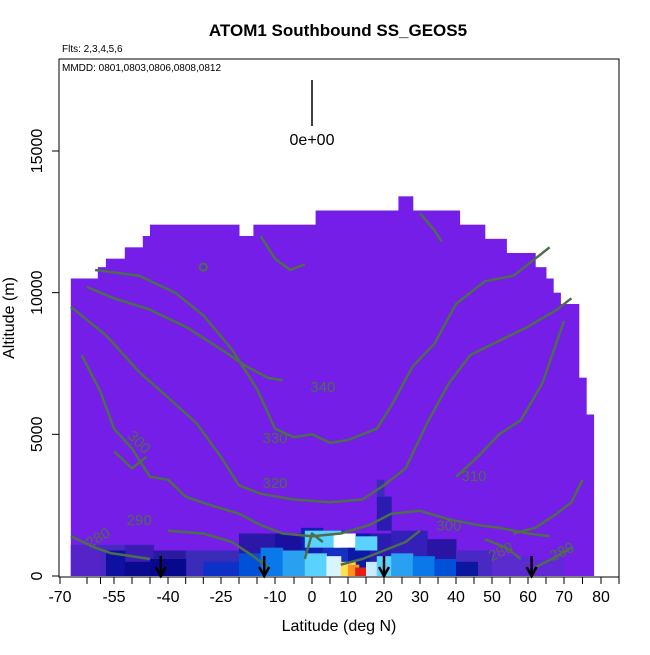  What do you see at coordinates (37, 151) in the screenshot?
I see `y-tick-label: 15000` at bounding box center [37, 151].